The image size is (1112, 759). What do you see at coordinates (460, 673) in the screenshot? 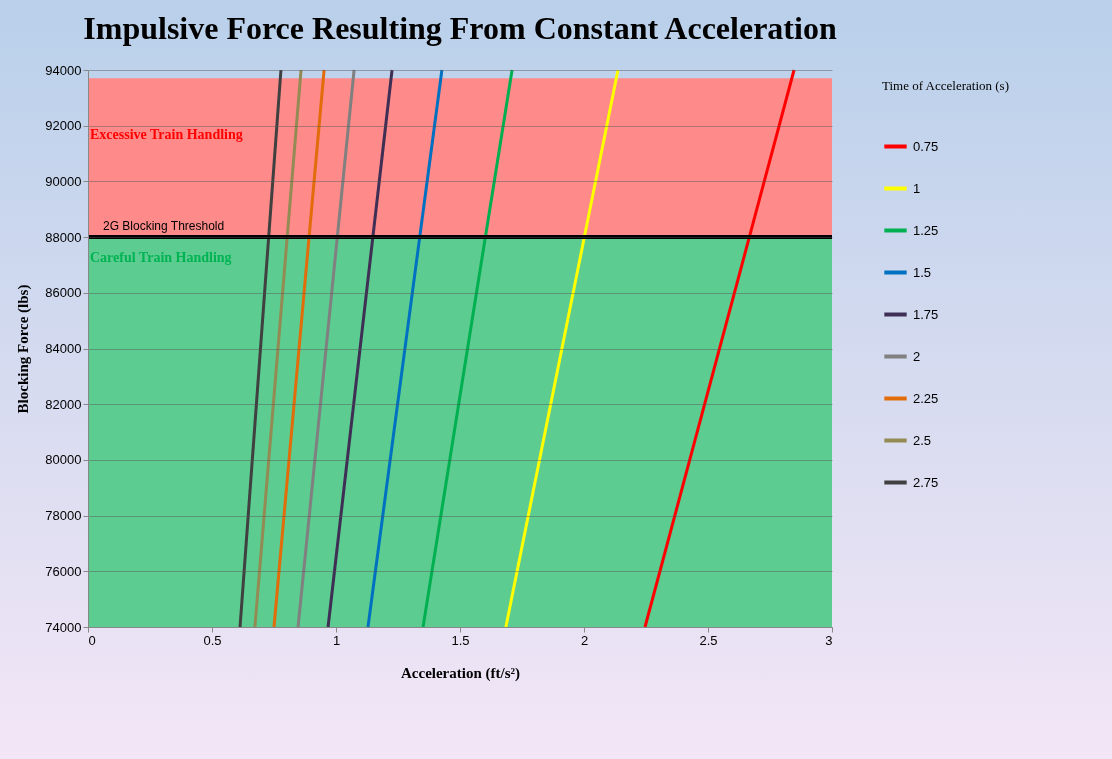
I see `x-axis-title: Acceleration (ft/s²)` at bounding box center [460, 673].